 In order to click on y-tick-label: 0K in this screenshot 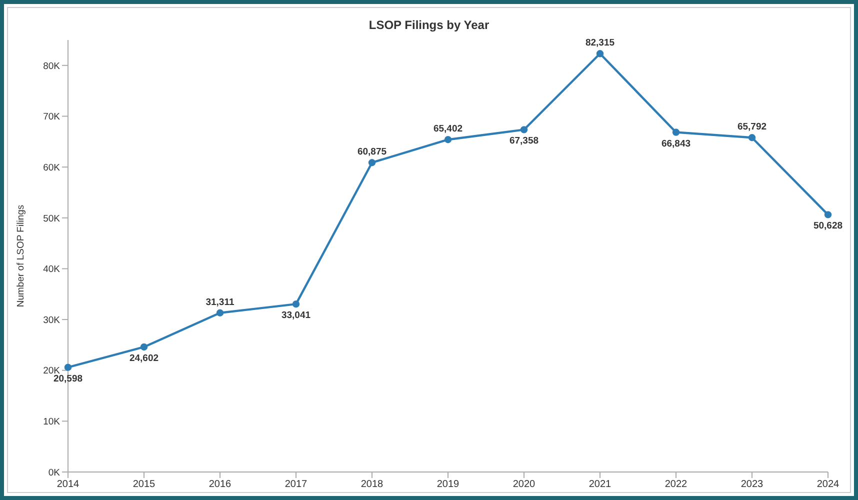, I will do `click(54, 472)`.